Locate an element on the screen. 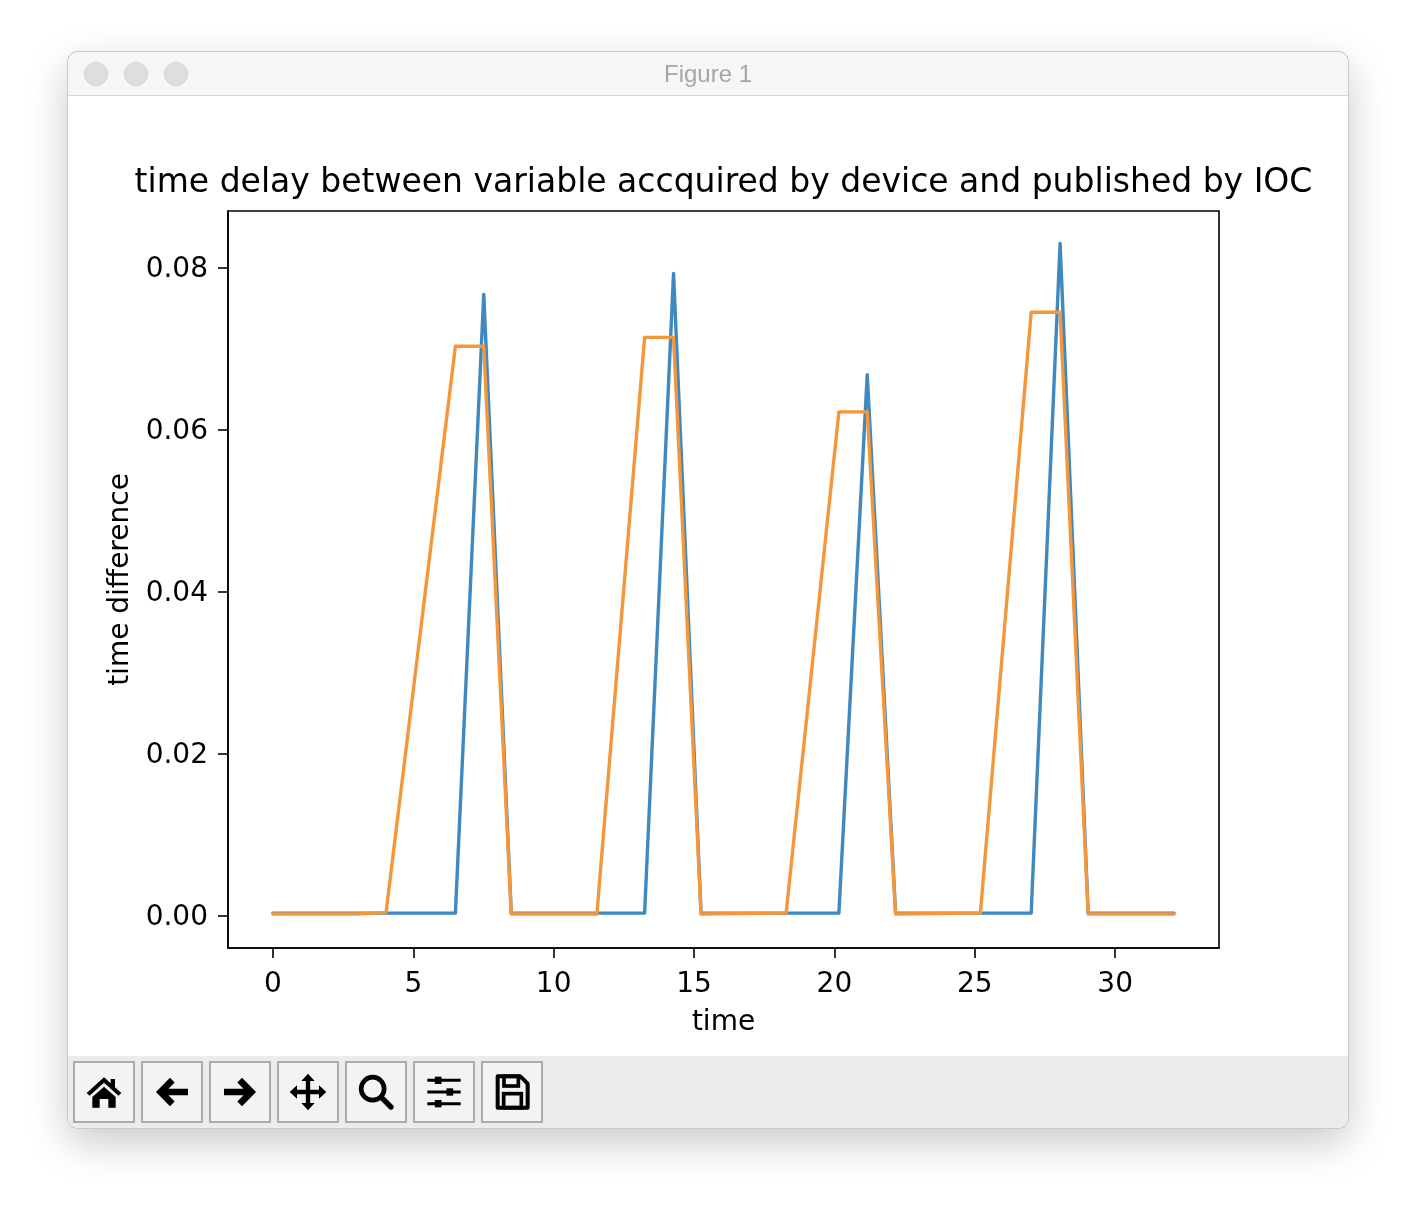 The width and height of the screenshot is (1416, 1212). x-axis-title: time is located at coordinates (723, 1020).